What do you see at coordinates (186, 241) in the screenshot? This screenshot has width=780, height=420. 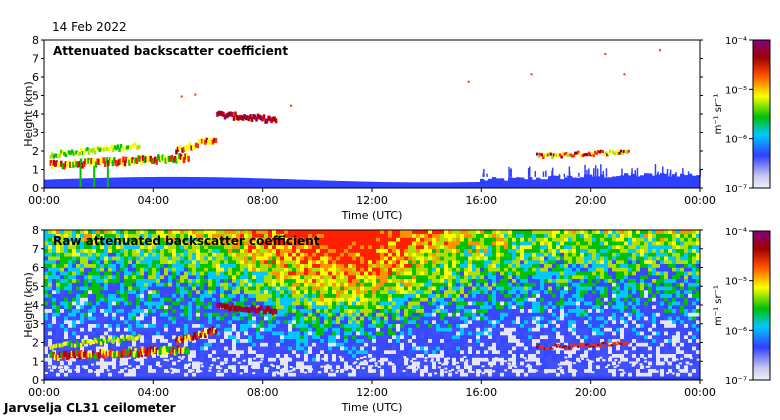 I see `chart-title: Raw attenuated backscatter coefficient` at bounding box center [186, 241].